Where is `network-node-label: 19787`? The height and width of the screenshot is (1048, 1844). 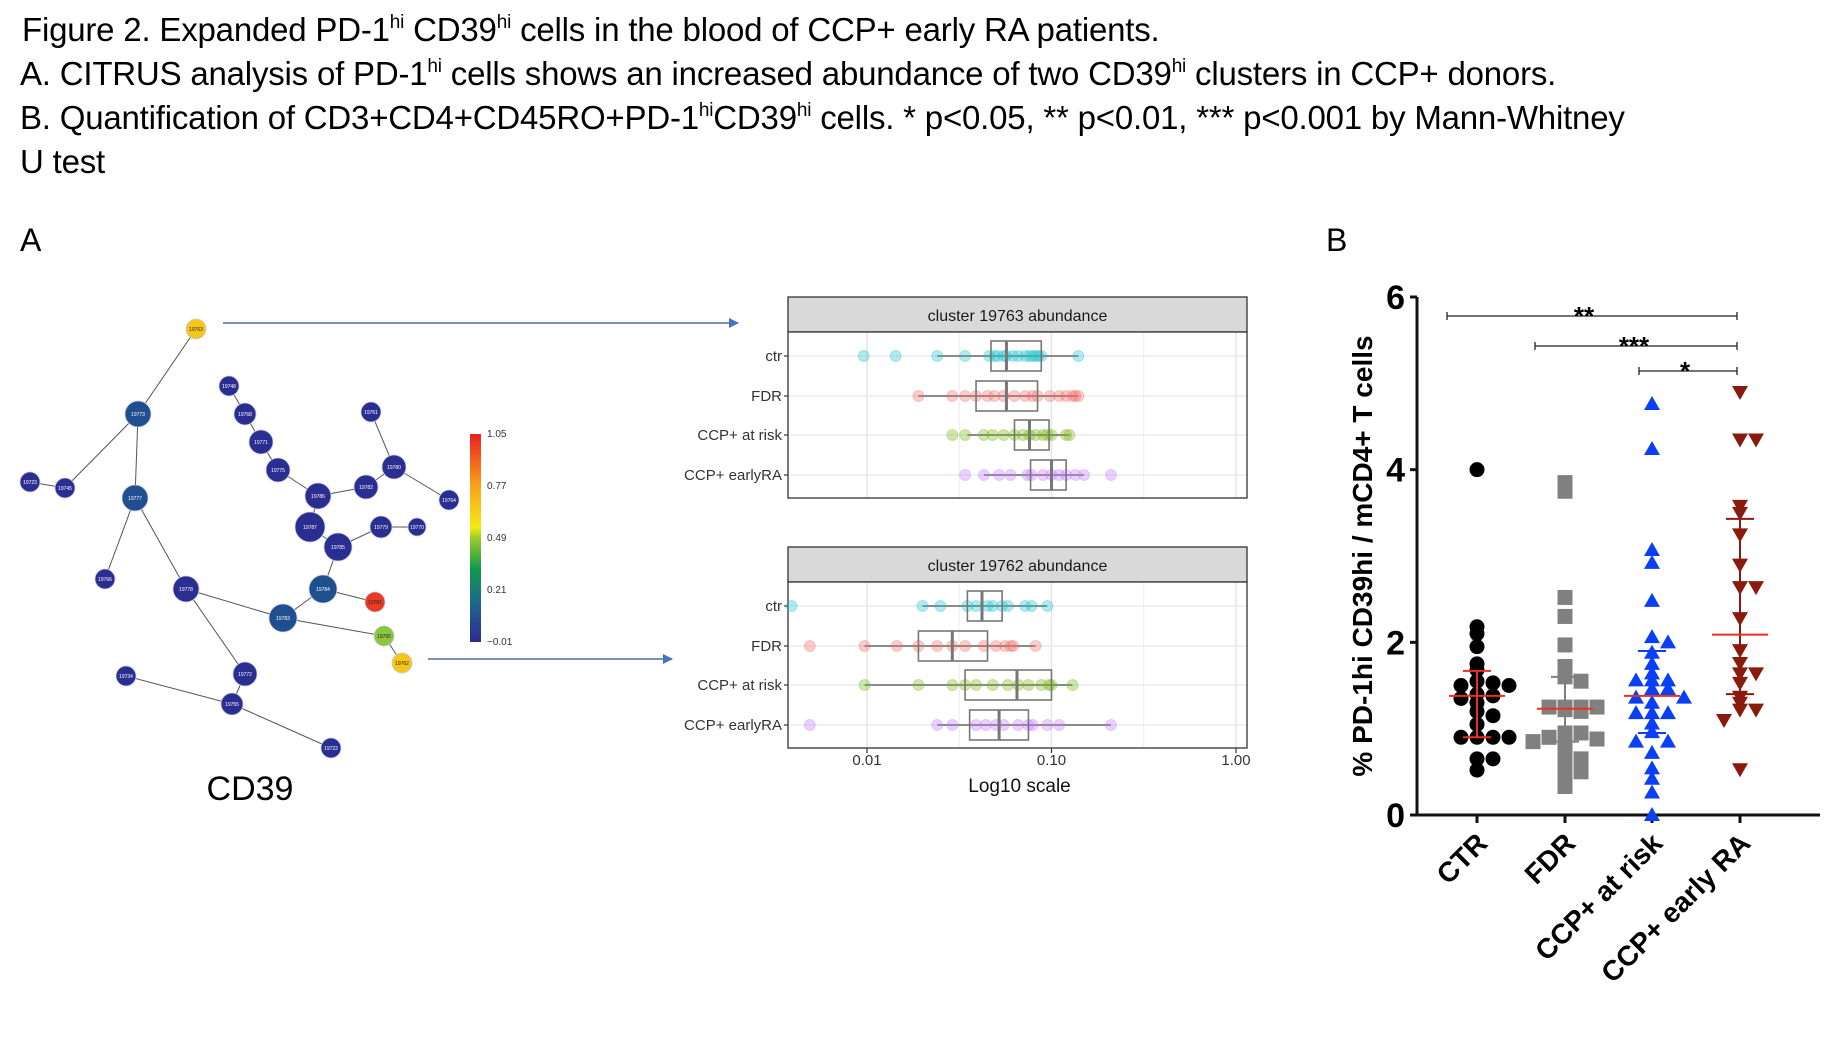 network-node-label: 19787 is located at coordinates (310, 528).